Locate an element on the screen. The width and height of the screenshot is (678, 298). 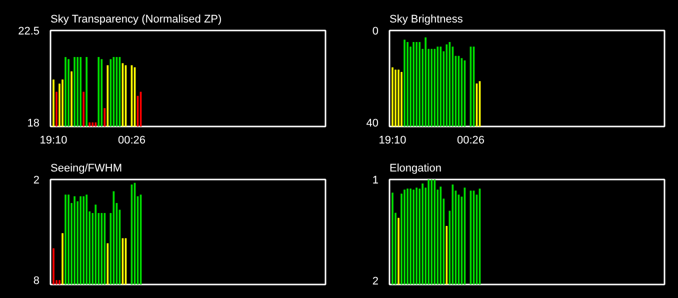
y-tick-label: 0 is located at coordinates (375, 32).